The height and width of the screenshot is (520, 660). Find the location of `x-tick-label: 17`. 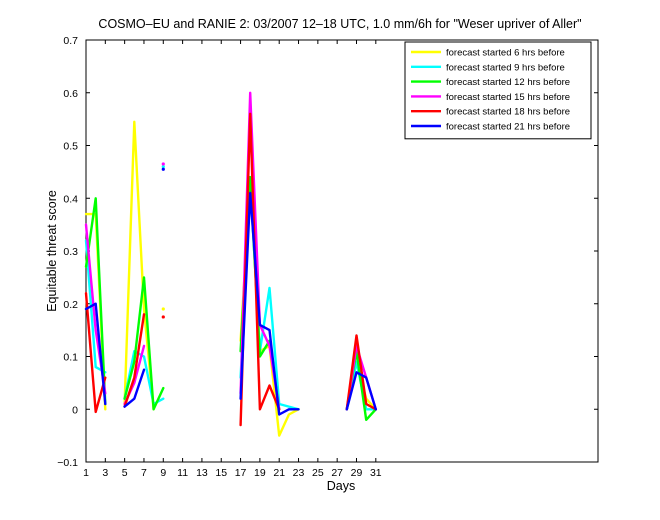

x-tick-label: 17 is located at coordinates (241, 473).